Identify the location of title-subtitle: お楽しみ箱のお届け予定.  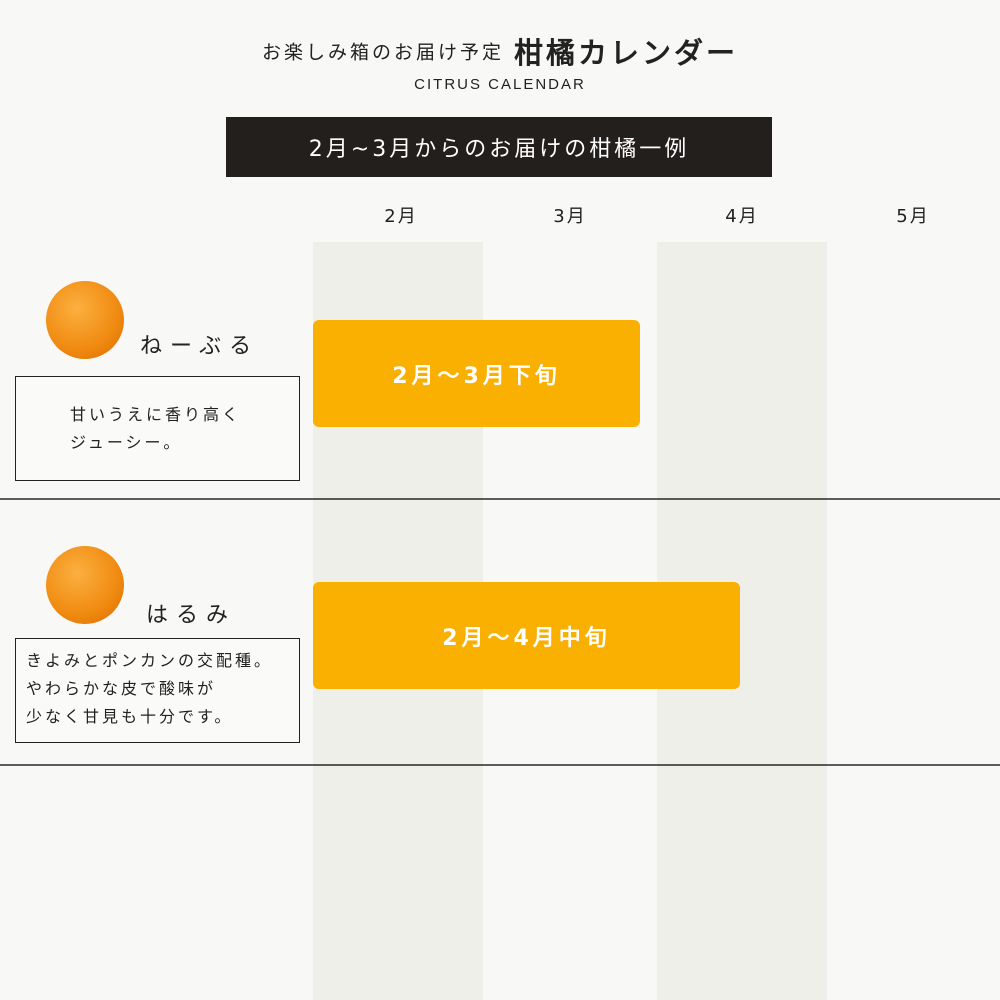
(382, 52).